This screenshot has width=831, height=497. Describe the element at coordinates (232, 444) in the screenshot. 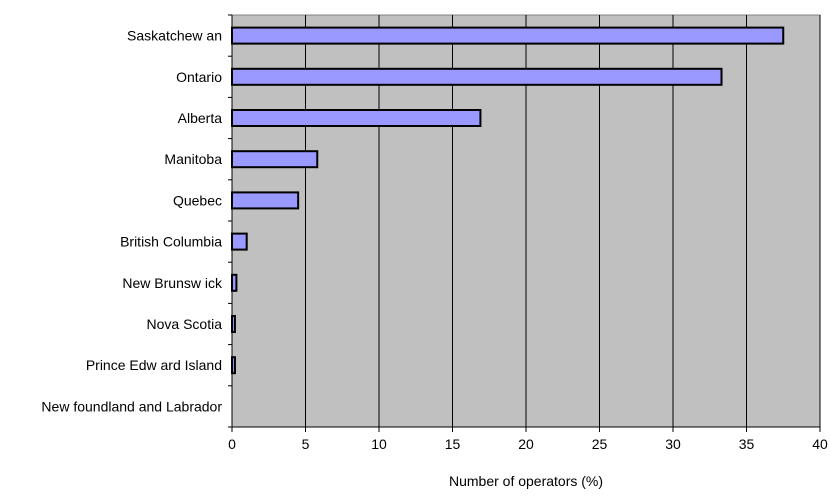

I see `x-tick-label: 0` at that location.